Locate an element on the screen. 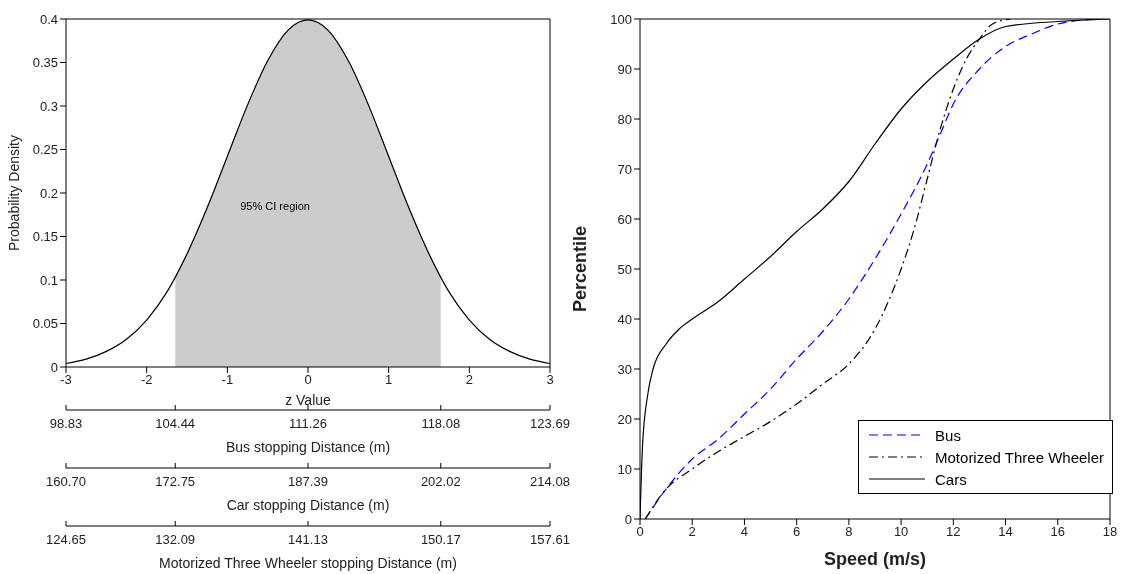 This screenshot has height=574, width=1145. y-tick-label: 0.4 is located at coordinates (48, 19).